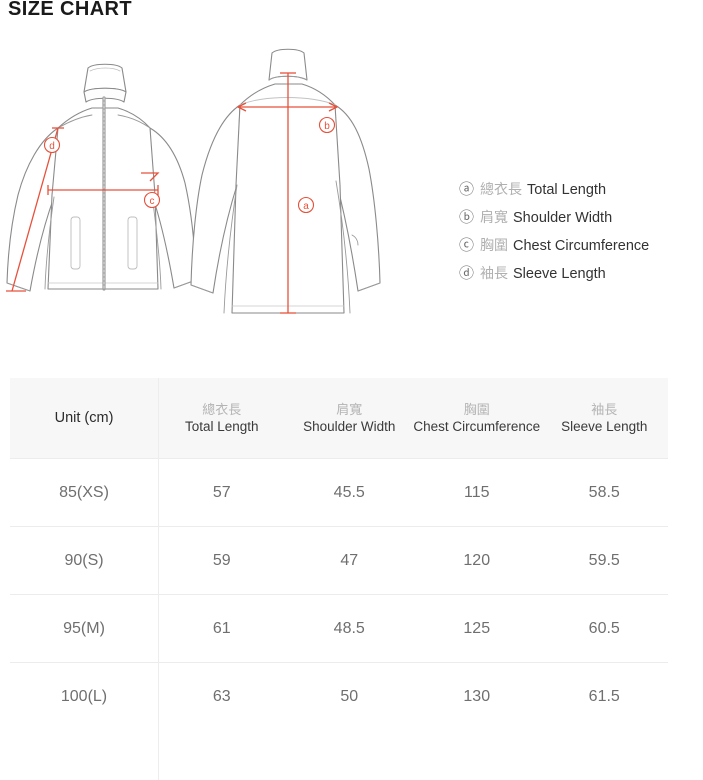 Image resolution: width=703 pixels, height=780 pixels. Describe the element at coordinates (339, 560) in the screenshot. I see `table-row: 90(S) 59 47 120 59.5` at that location.